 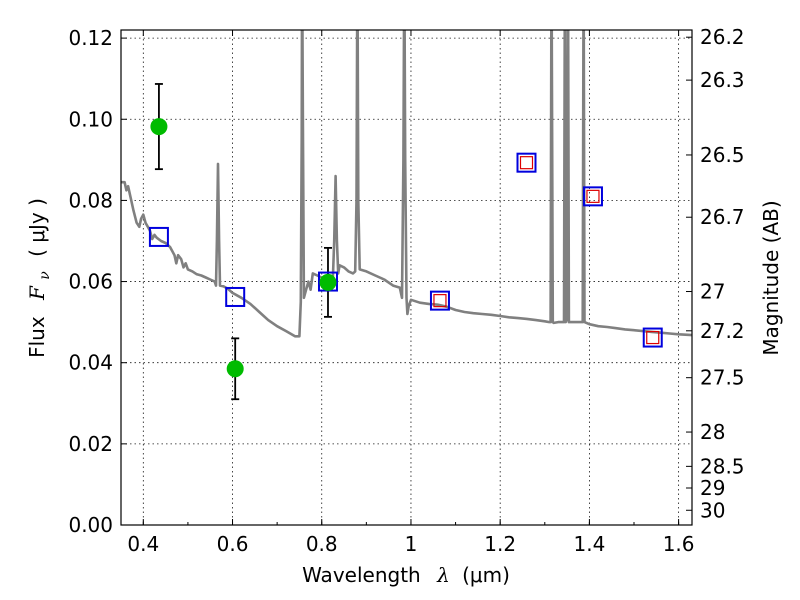 What do you see at coordinates (45, 275) in the screenshot?
I see `y-axis-title-subscript: ν` at bounding box center [45, 275].